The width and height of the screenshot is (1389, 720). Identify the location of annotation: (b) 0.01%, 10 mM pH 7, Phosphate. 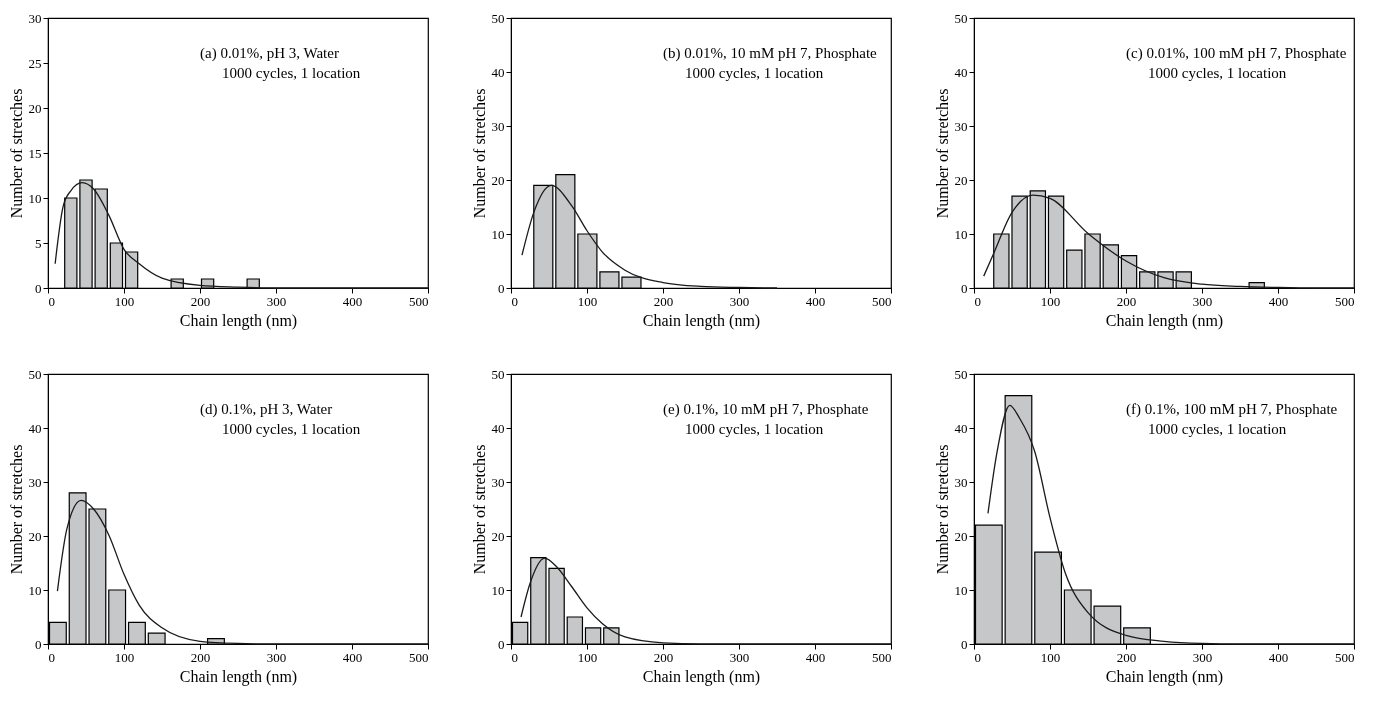
(770, 53).